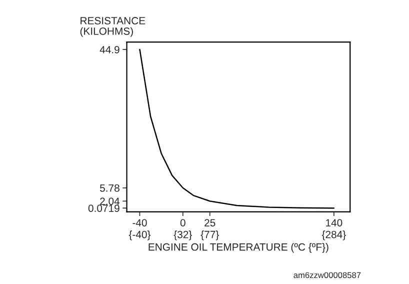  Describe the element at coordinates (334, 222) in the screenshot. I see `x-tick-label: 140` at that location.